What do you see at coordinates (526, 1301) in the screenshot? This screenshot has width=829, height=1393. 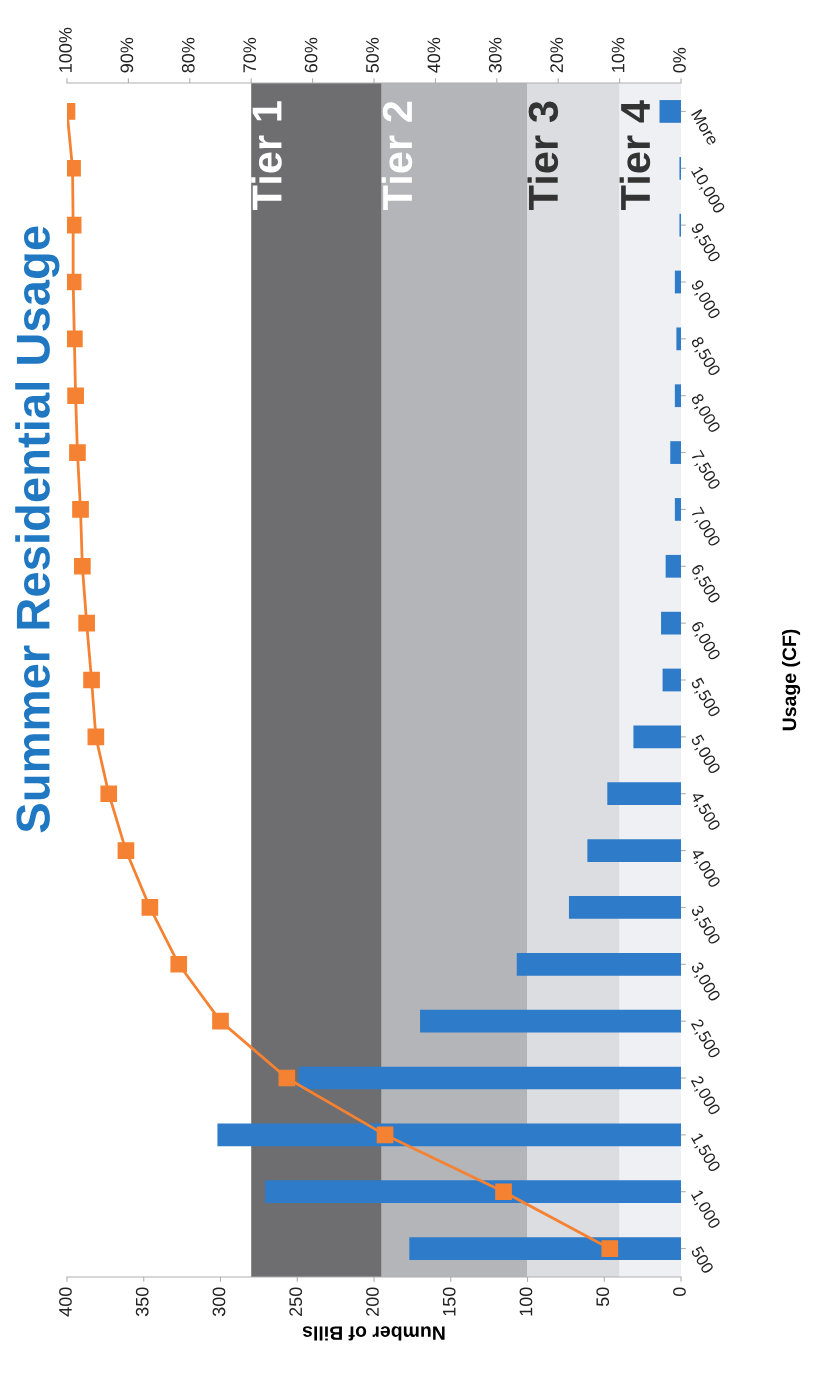 I see `x-tick-label: 100` at bounding box center [526, 1301].